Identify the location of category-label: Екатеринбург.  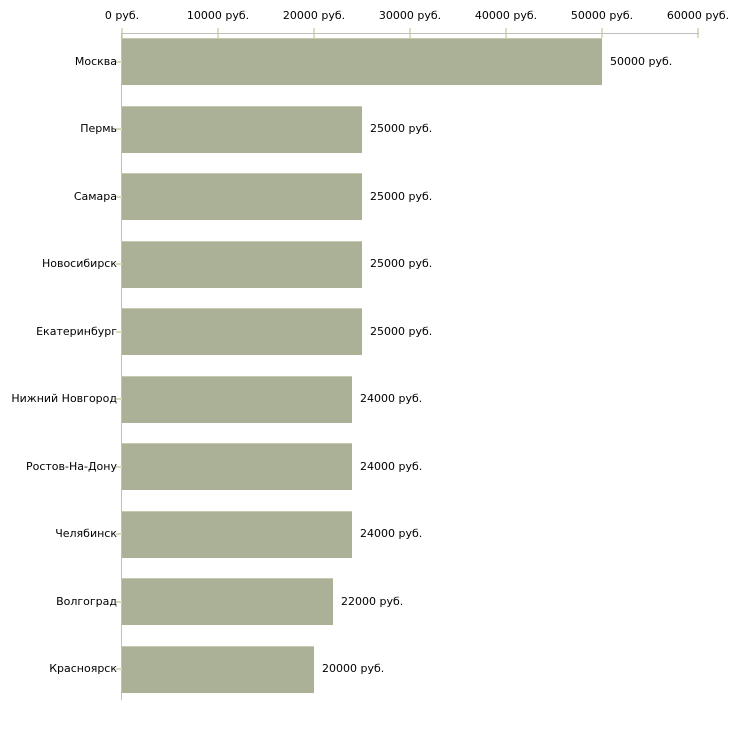
(76, 331).